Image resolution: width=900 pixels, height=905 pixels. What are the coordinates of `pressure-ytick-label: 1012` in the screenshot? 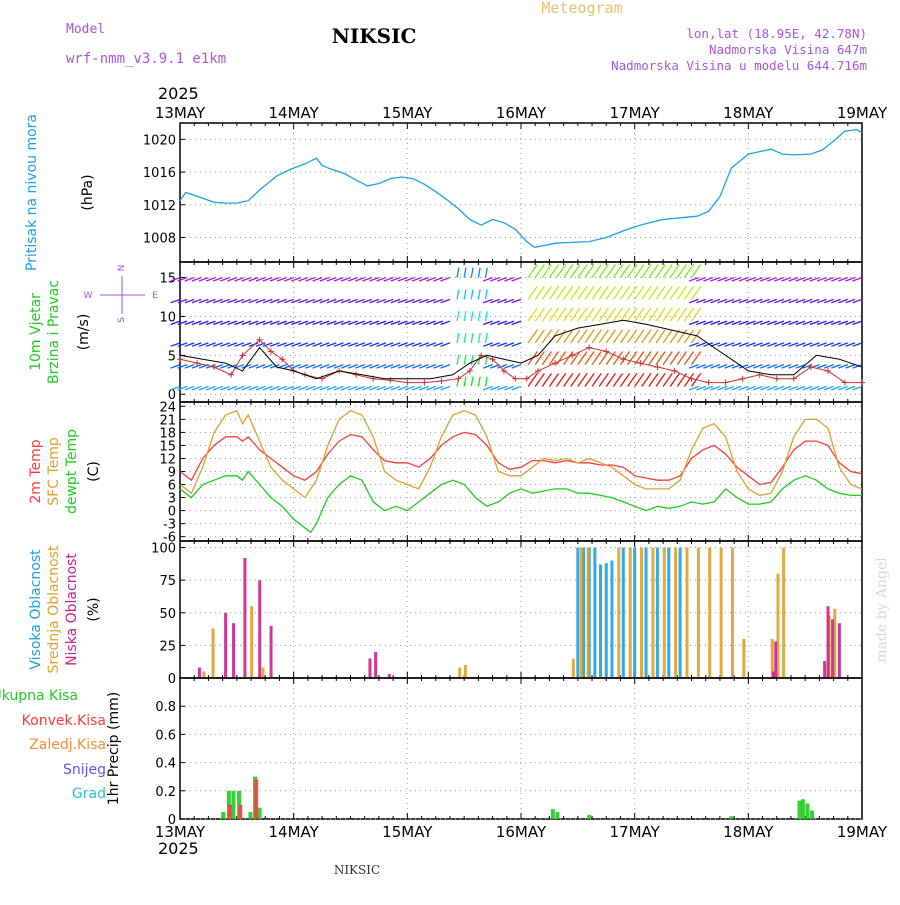 It's located at (159, 206).